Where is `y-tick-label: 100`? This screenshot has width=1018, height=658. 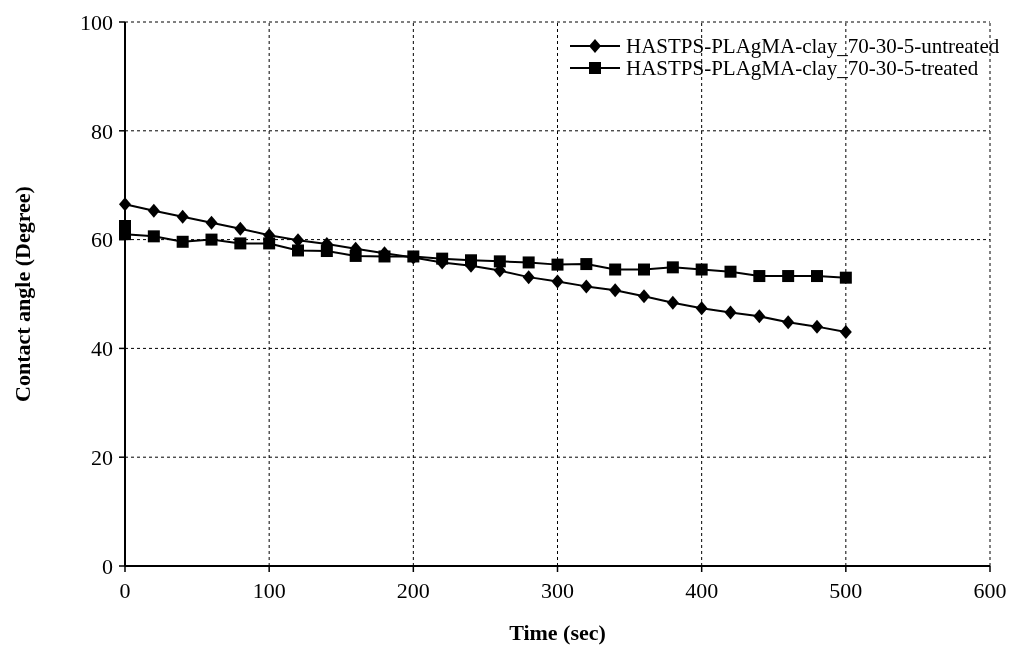
y-tick-label: 100 is located at coordinates (96, 22).